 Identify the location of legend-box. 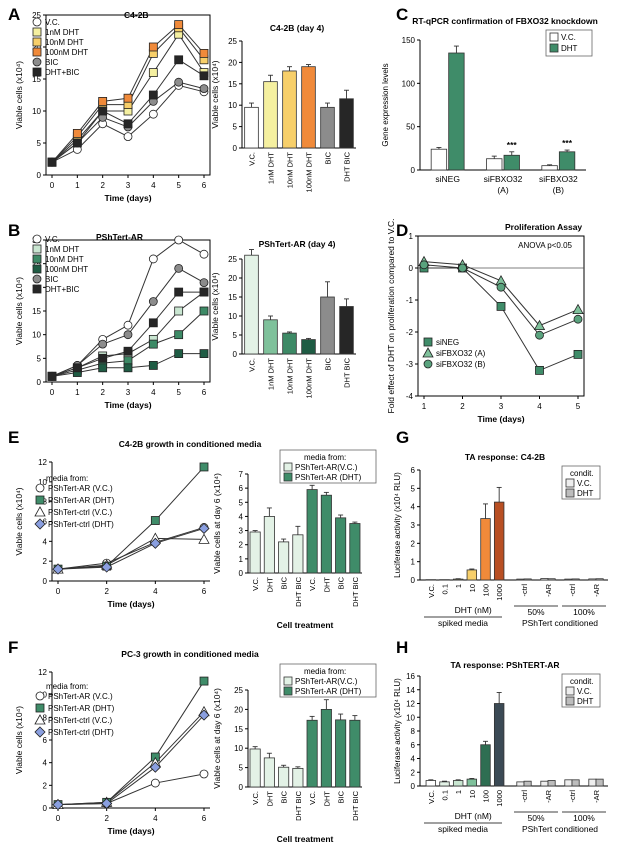
(328, 466).